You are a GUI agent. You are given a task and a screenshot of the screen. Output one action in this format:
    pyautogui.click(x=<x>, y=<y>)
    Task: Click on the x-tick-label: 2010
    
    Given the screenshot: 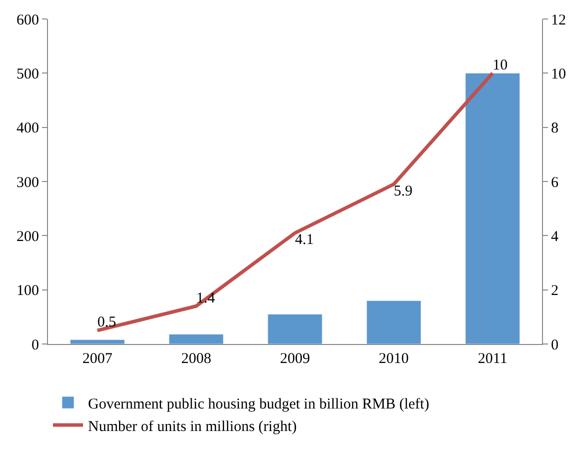 What is the action you would take?
    pyautogui.click(x=393, y=359)
    